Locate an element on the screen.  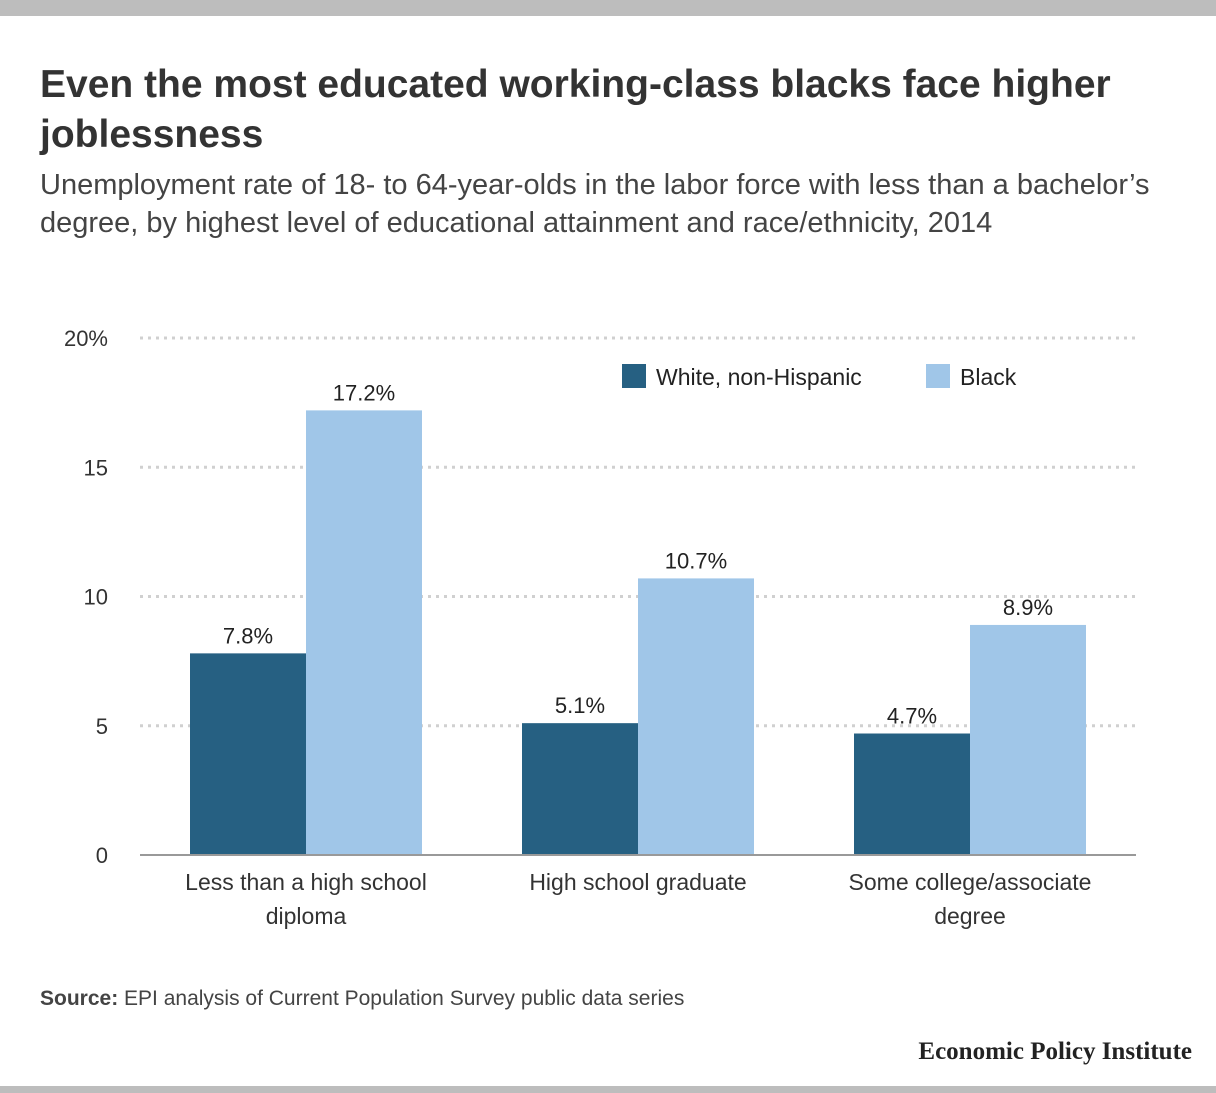
y-tick-label: 15 is located at coordinates (96, 467).